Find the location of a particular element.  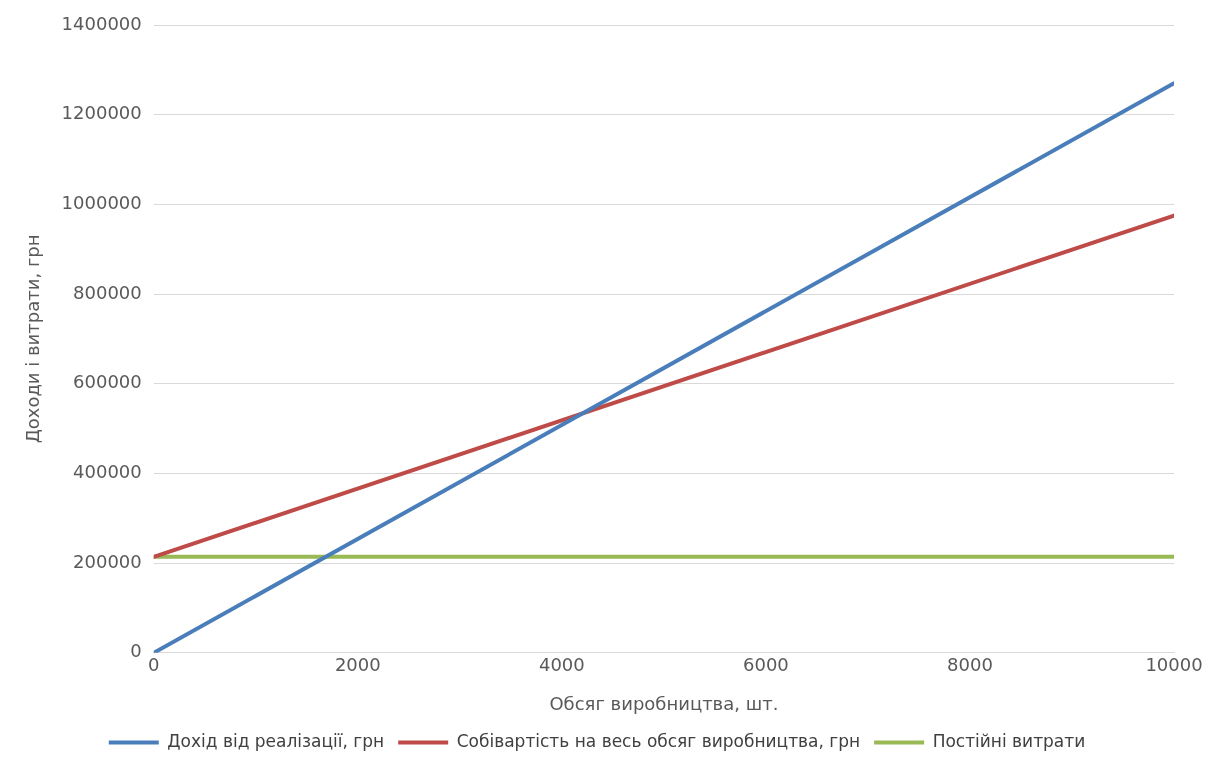

x-axis-title: Обсяг виробництва, шт. is located at coordinates (664, 703).